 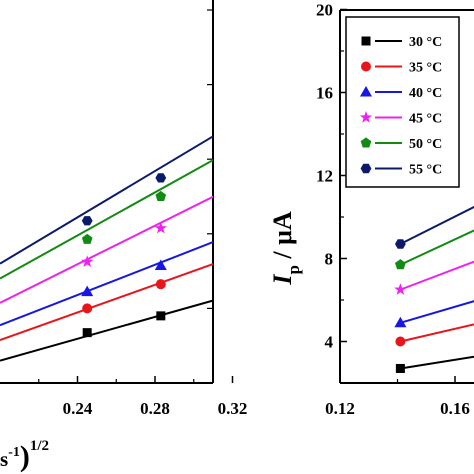 I want to click on right-x-tick-label: 0.12, so click(x=340, y=408).